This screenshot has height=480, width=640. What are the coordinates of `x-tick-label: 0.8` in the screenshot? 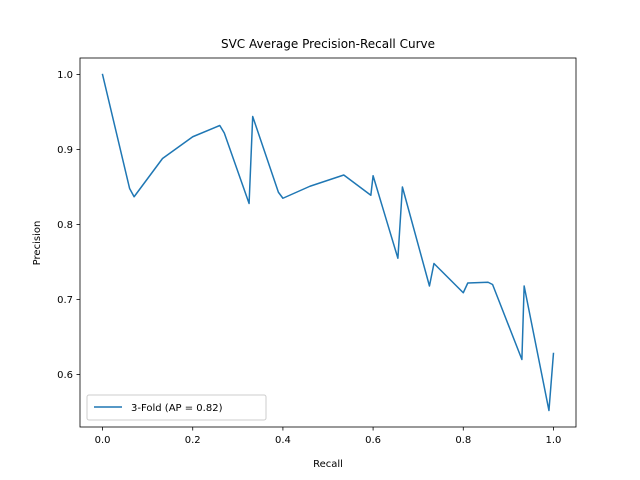 It's located at (463, 440).